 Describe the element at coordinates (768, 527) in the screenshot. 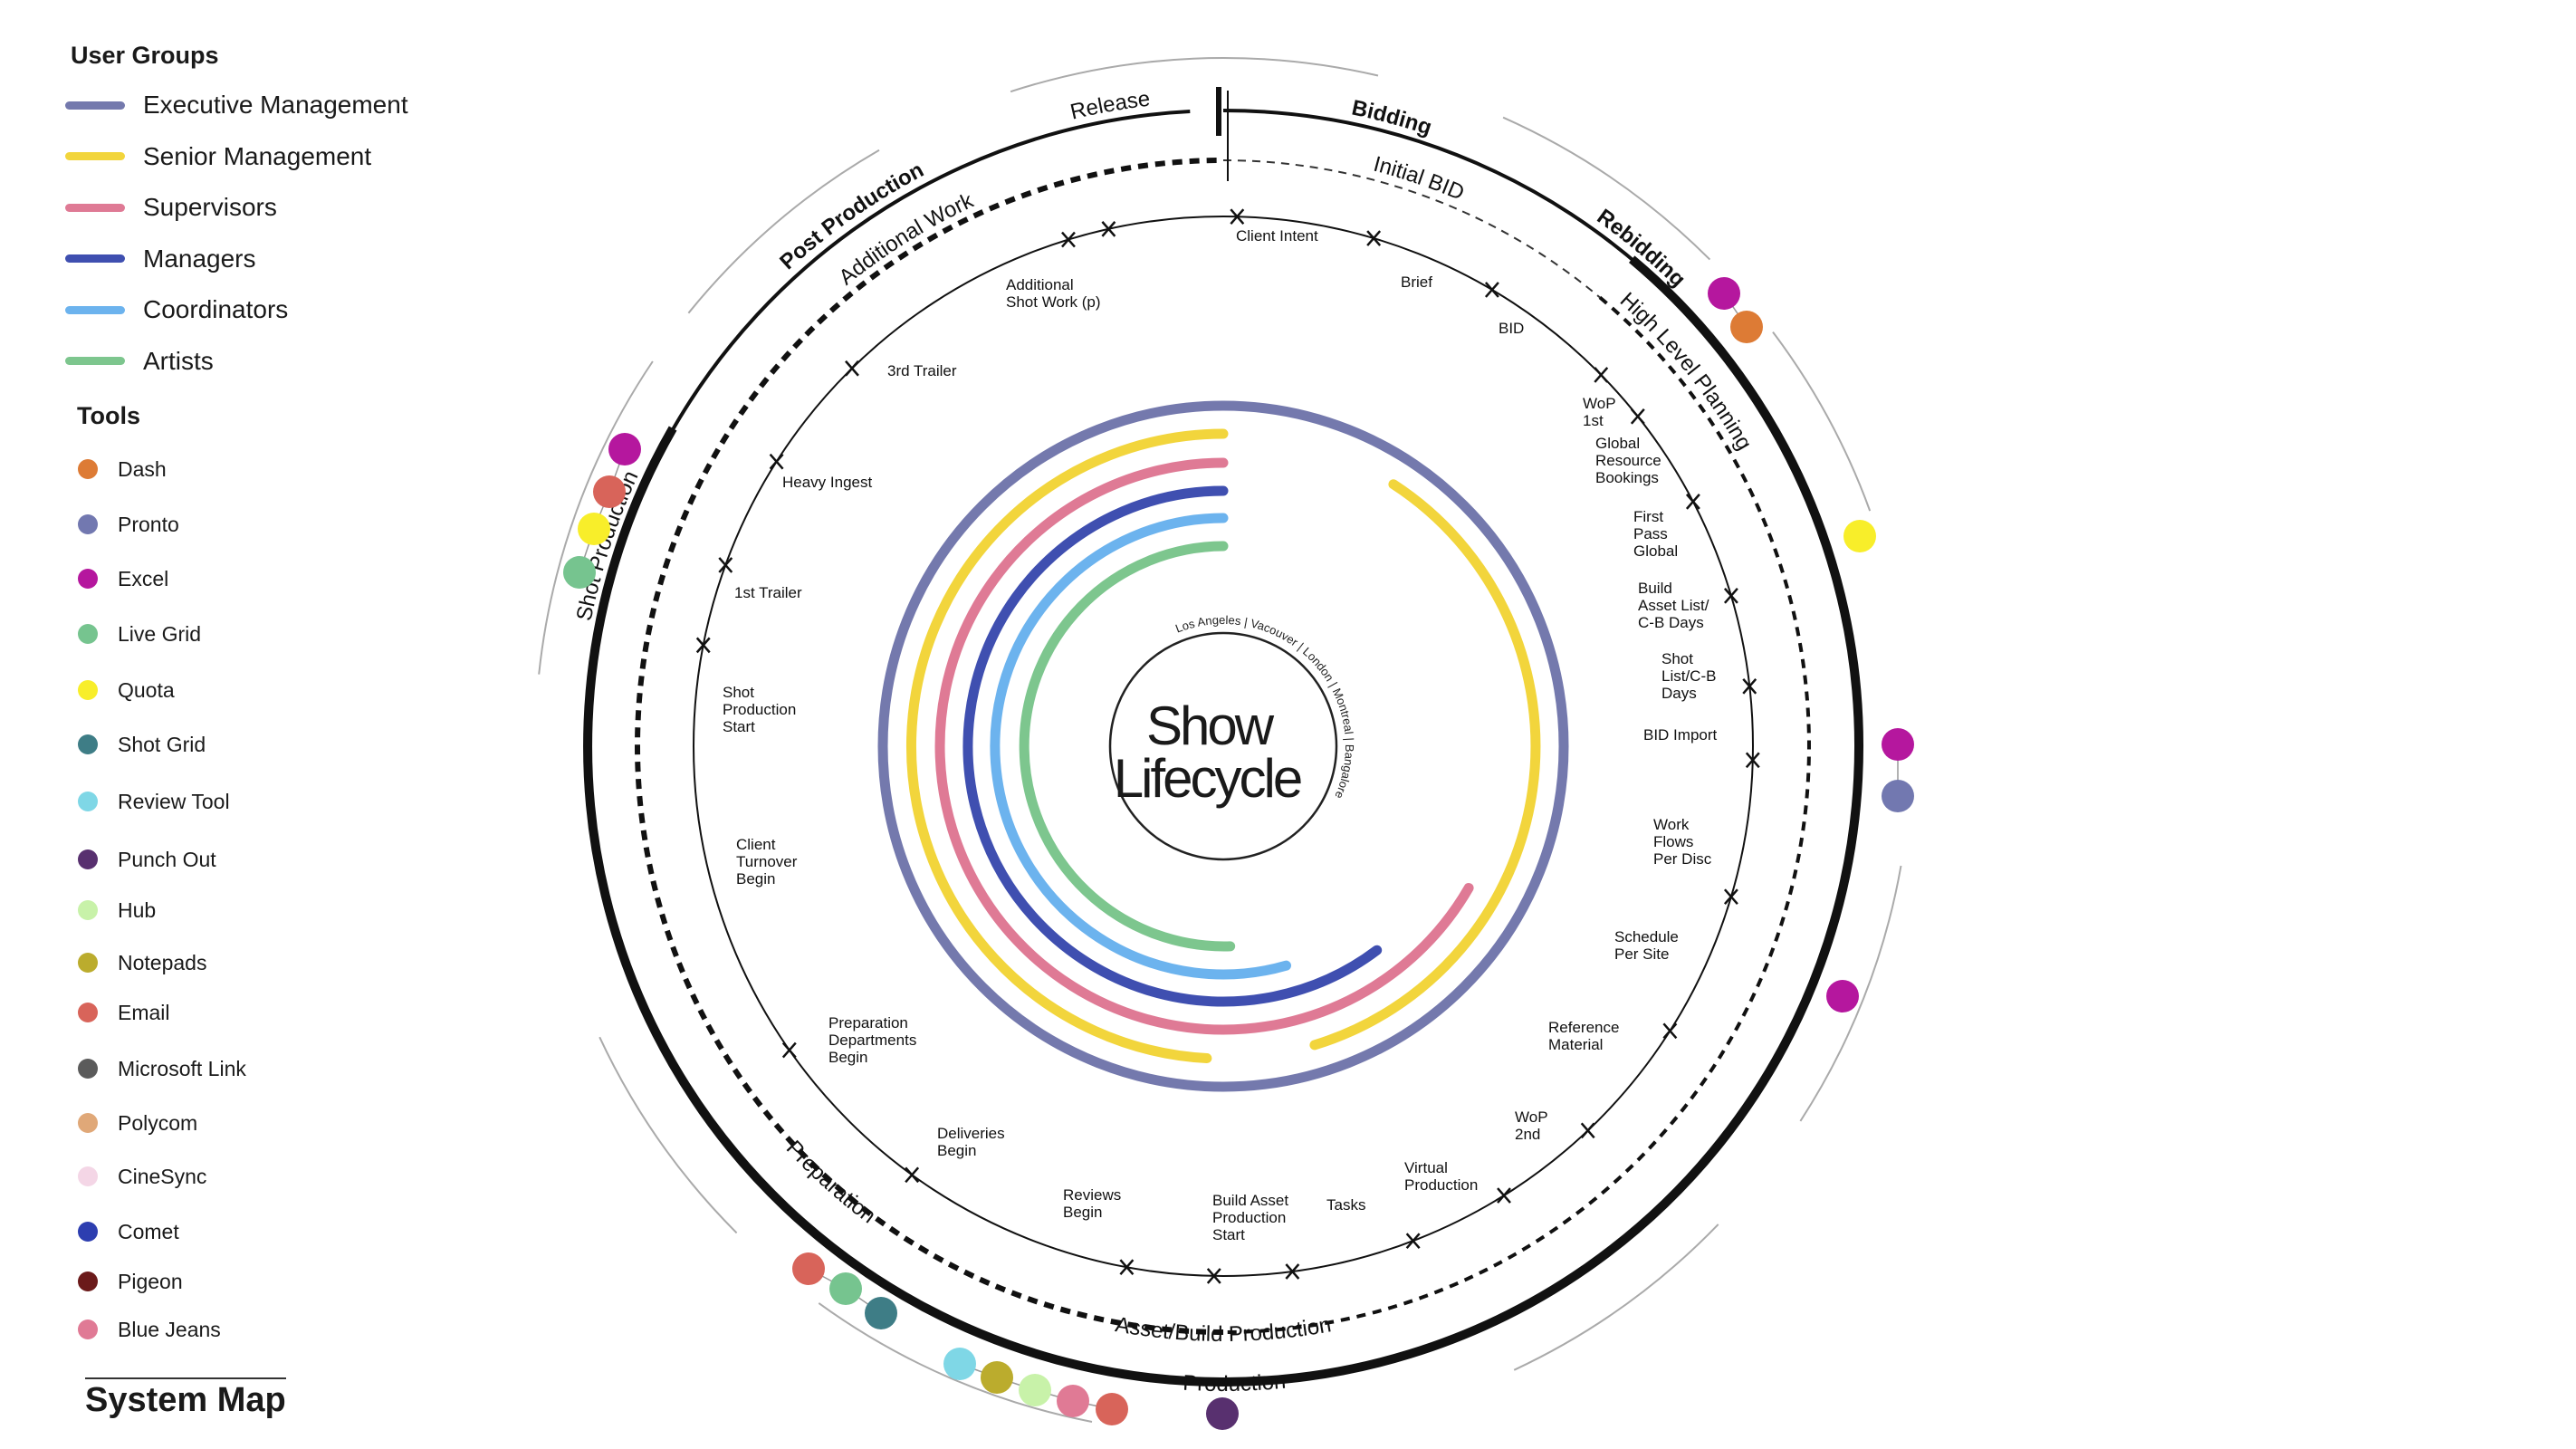

I see `milestone-1st-trailer: 1st Trailer` at that location.